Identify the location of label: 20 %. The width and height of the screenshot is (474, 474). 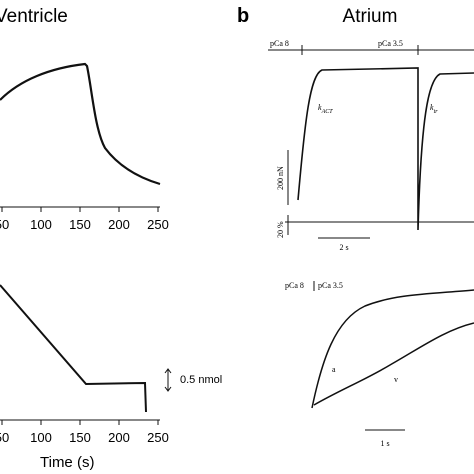
(280, 229).